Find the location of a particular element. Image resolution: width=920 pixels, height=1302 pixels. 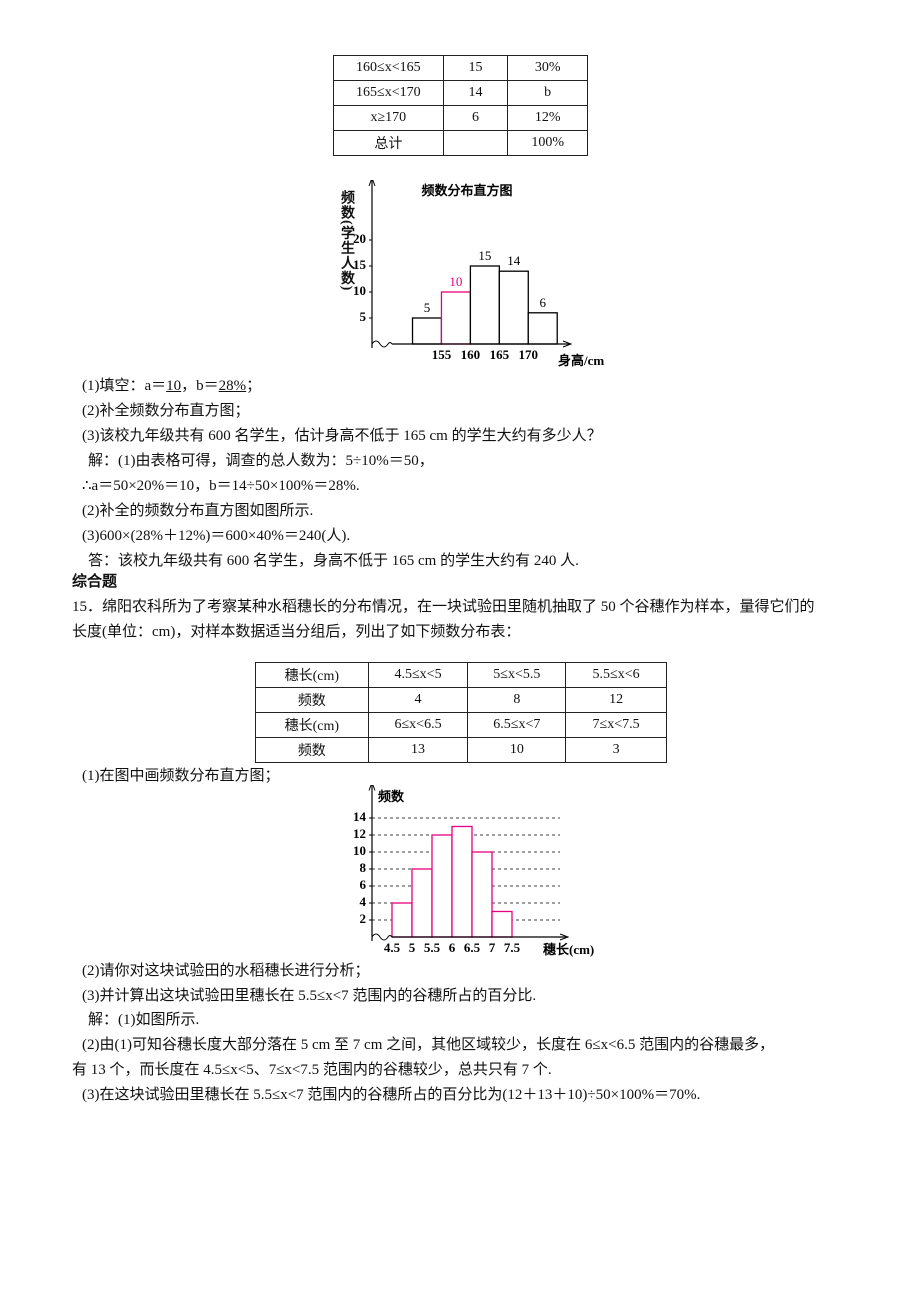

table-cell: 6.5≤x<7 is located at coordinates (517, 725).